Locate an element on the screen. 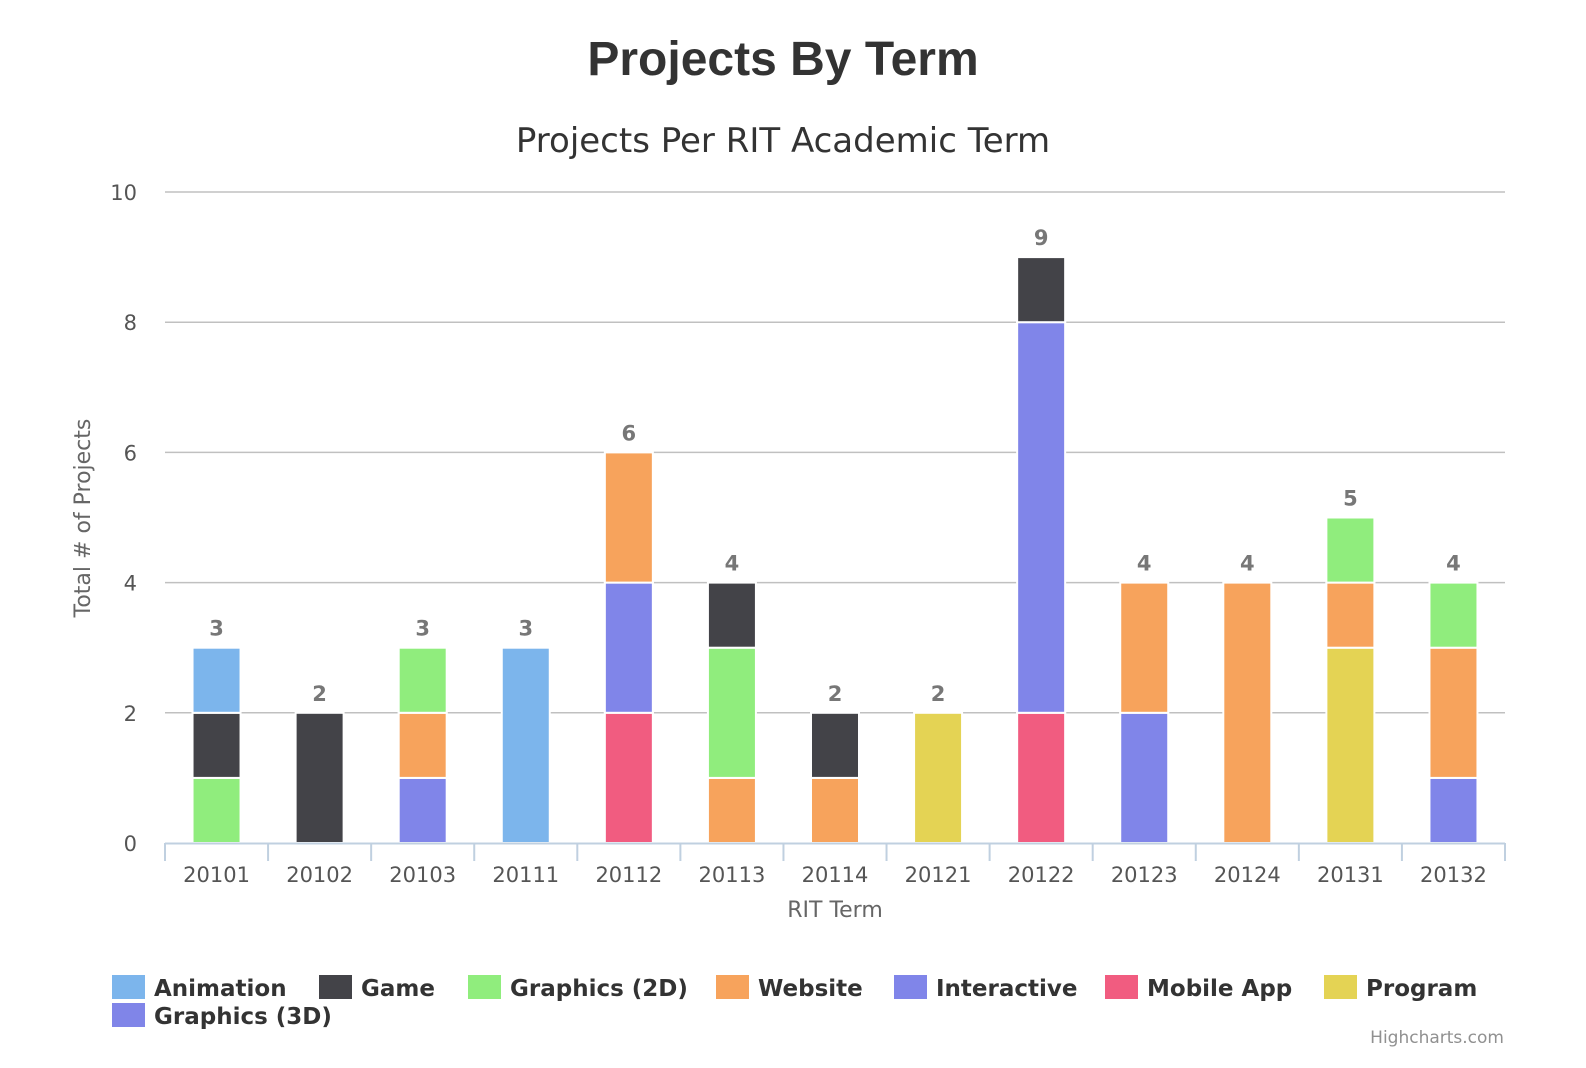 This screenshot has height=1068, width=1586. legend-item-program: Program is located at coordinates (1400, 988).